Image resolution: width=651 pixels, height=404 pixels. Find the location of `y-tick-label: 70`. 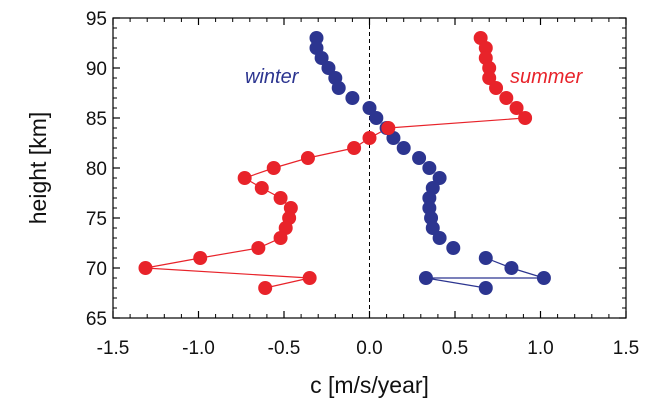

y-tick-label: 70 is located at coordinates (96, 269).